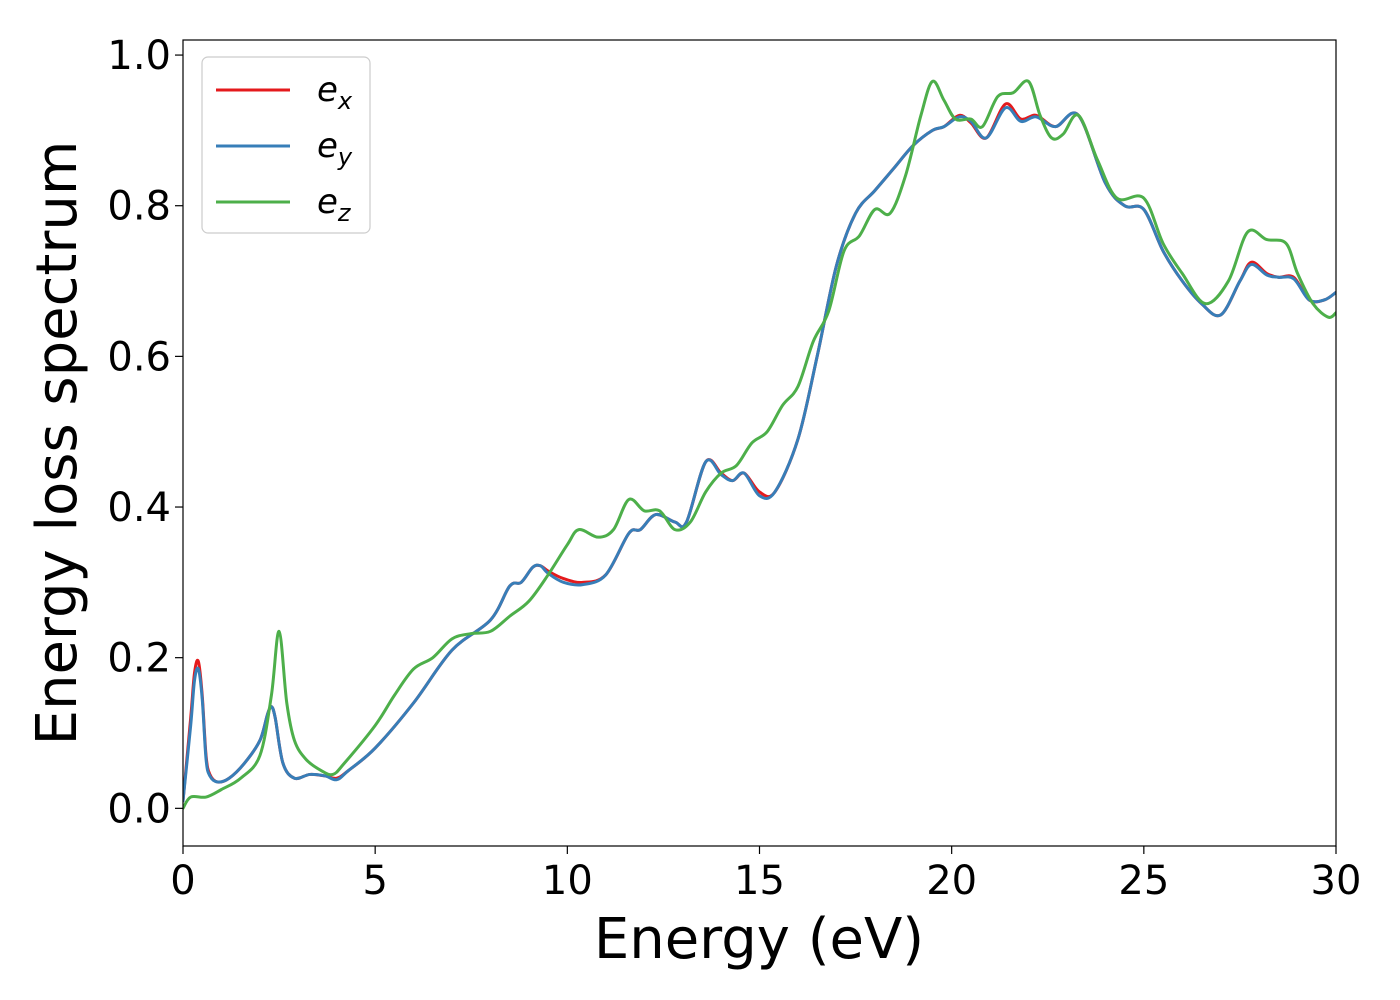 The height and width of the screenshot is (1000, 1400). Describe the element at coordinates (139, 357) in the screenshot. I see `y-tick-label: 0.6` at that location.